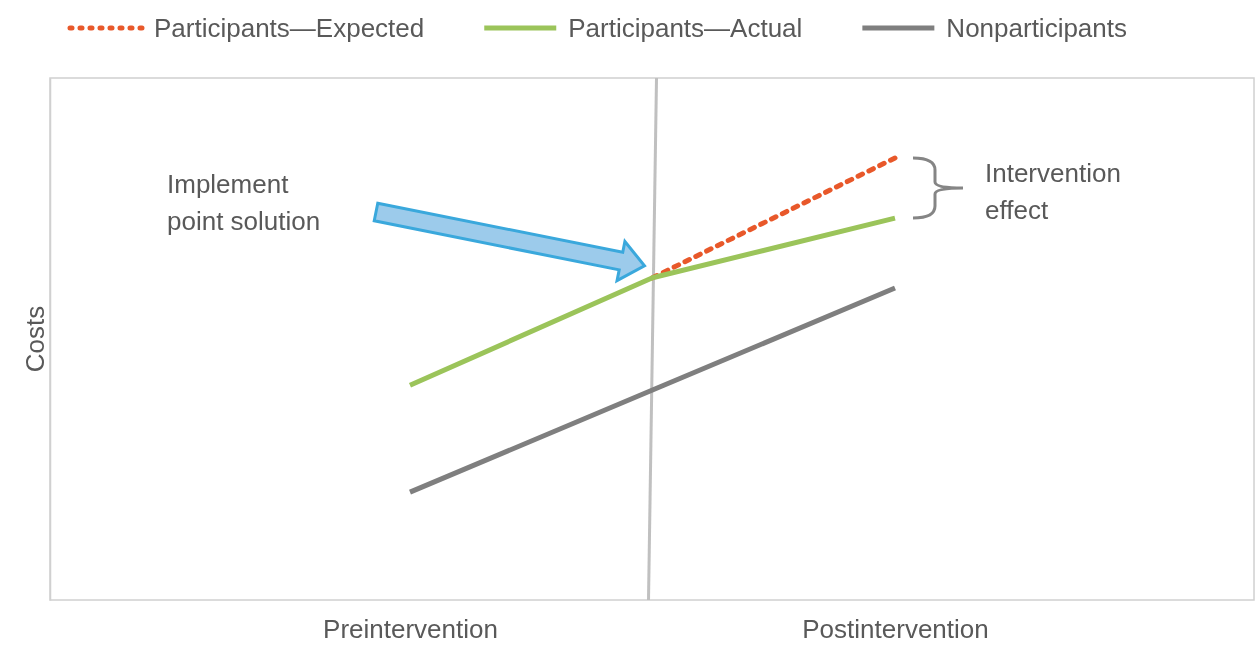 This screenshot has width=1255, height=646. What do you see at coordinates (1037, 28) in the screenshot?
I see `legend-label: Nonparticipants` at bounding box center [1037, 28].